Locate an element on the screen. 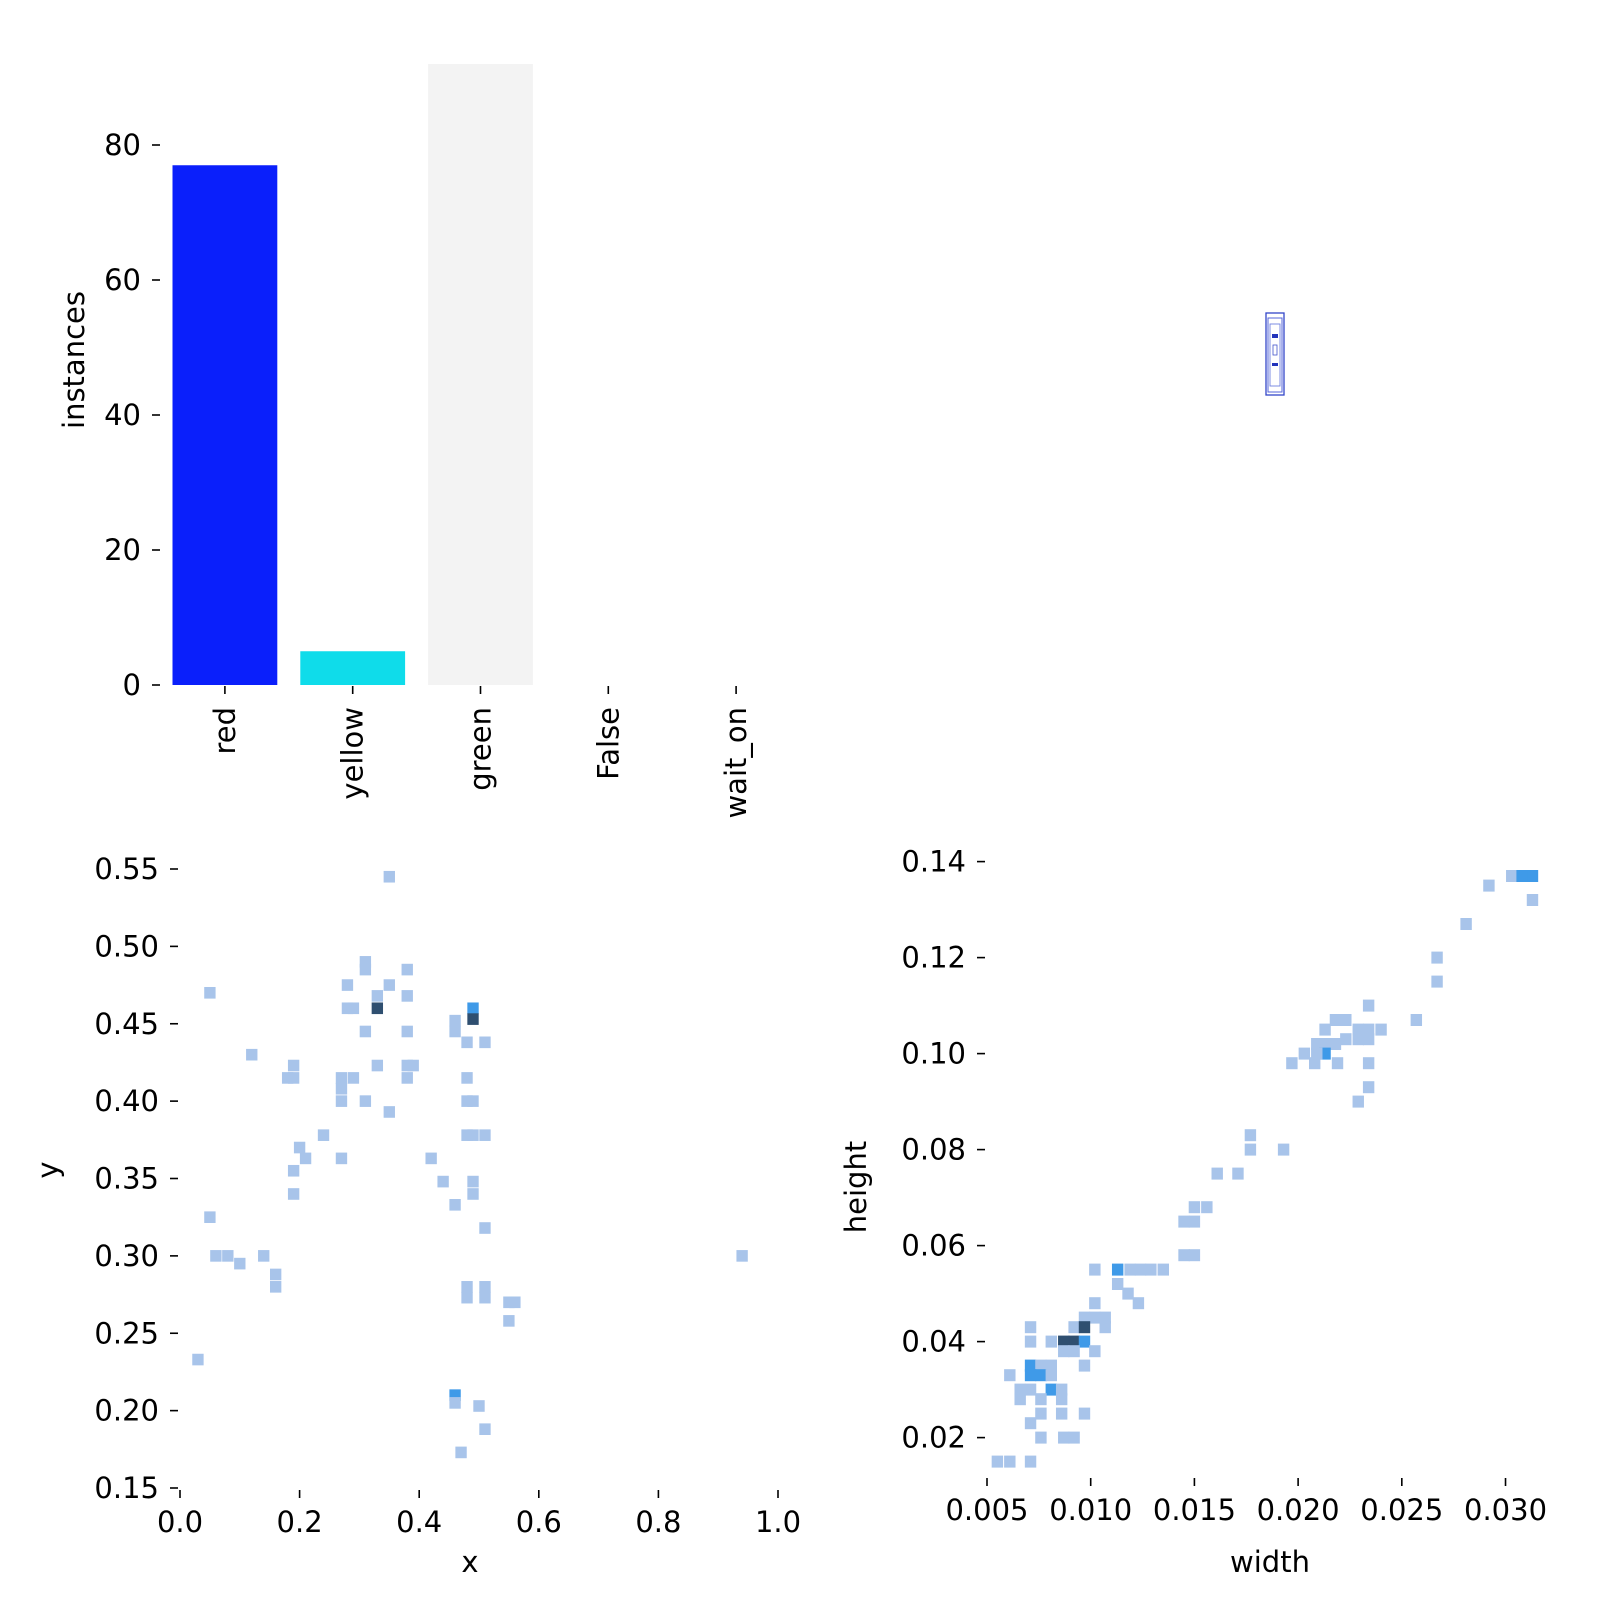  y-tick-label: 0.55 is located at coordinates (126, 869).